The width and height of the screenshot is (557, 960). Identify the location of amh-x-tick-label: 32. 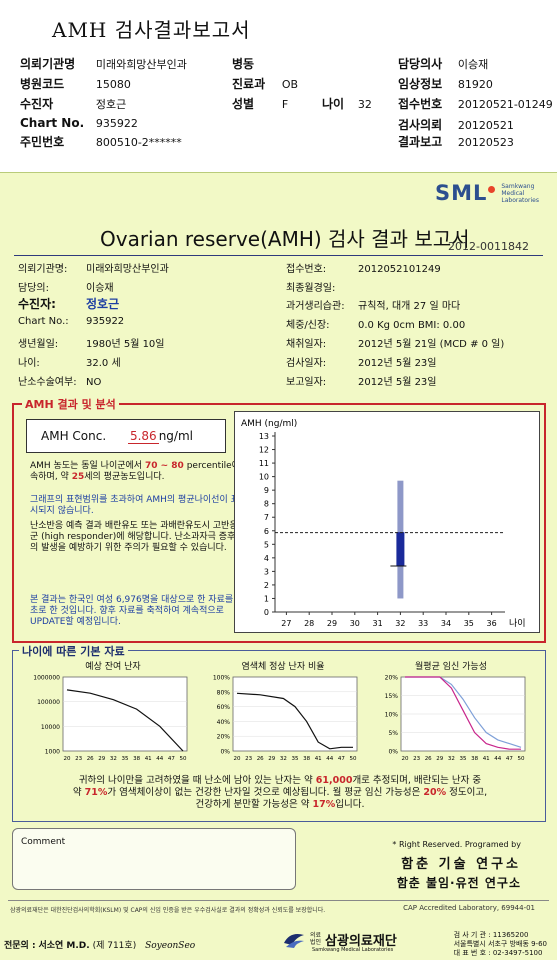
(400, 623).